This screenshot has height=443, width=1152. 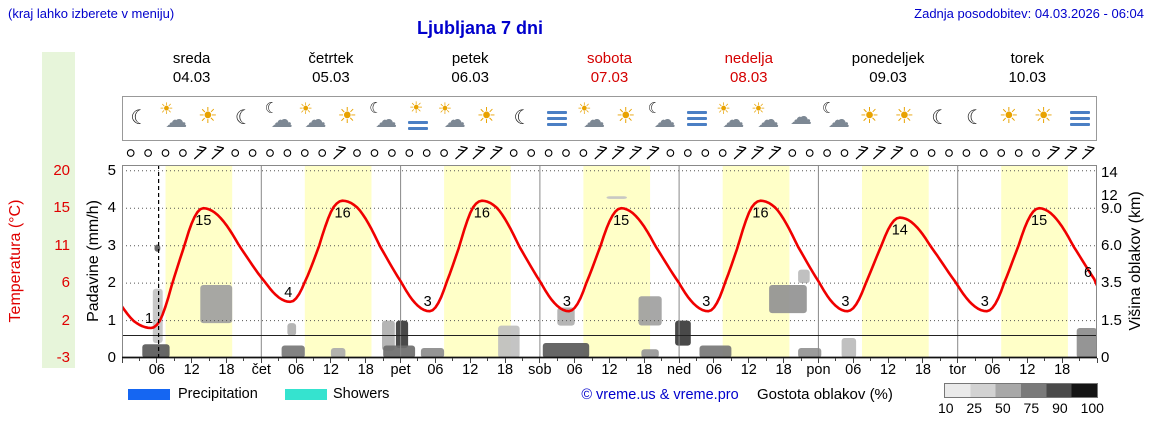 I want to click on day-date: 04.03, so click(x=191, y=77).